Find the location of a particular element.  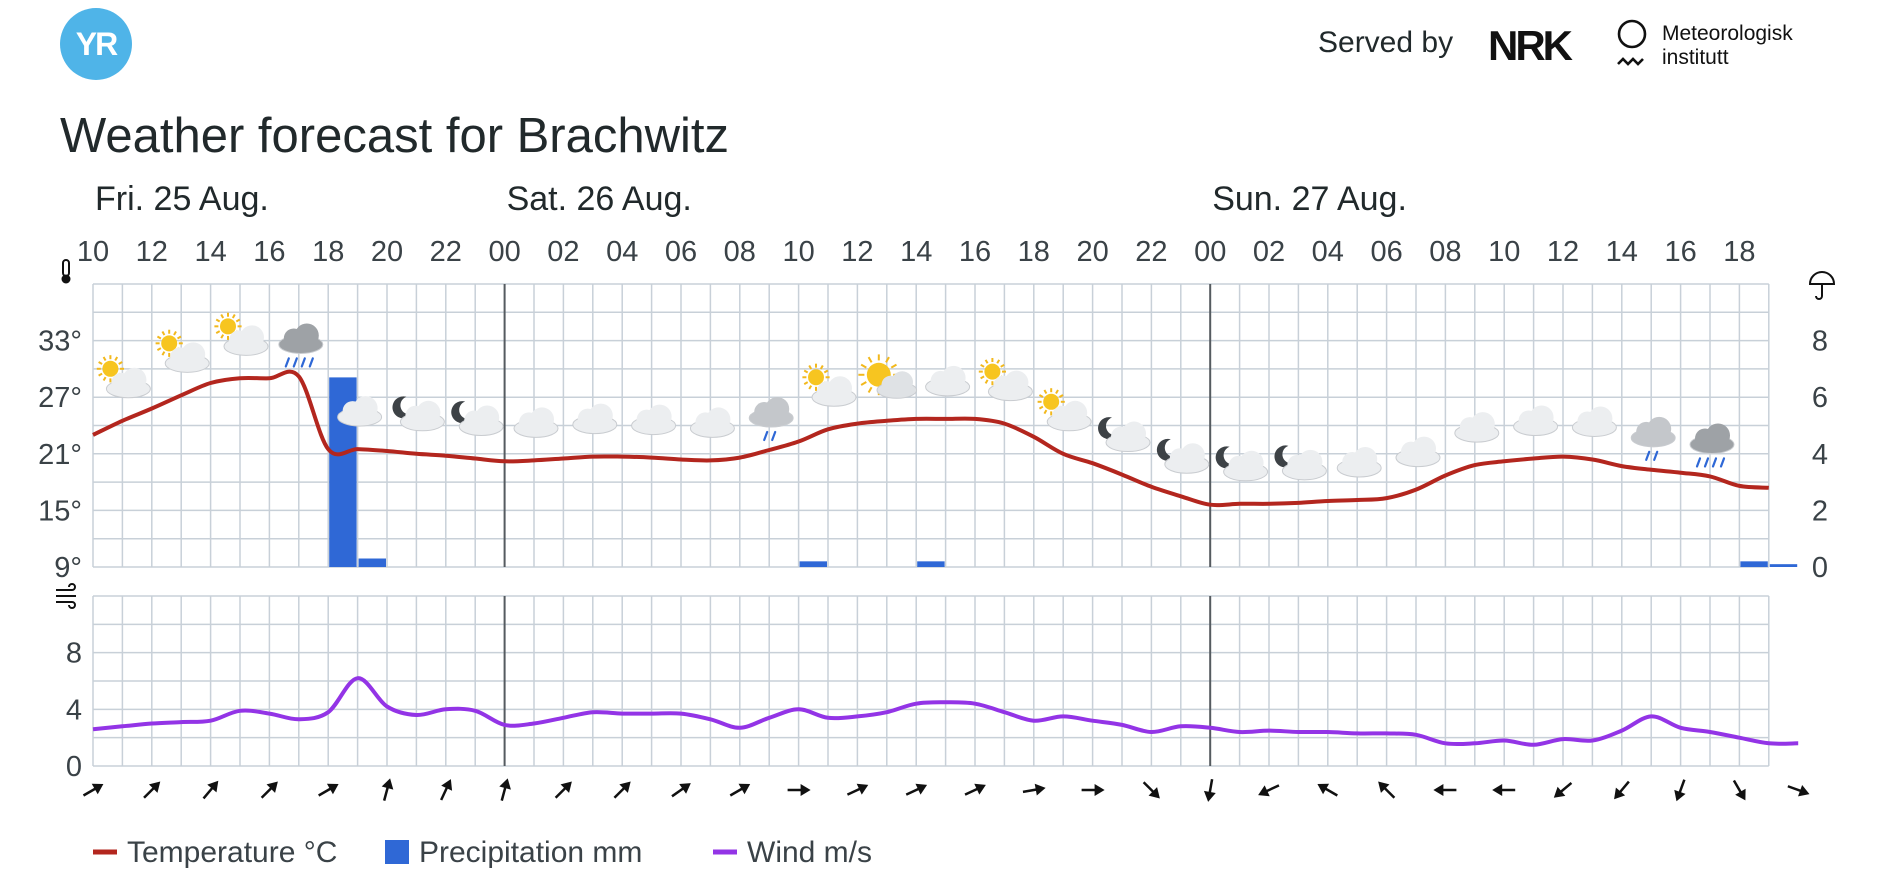

temperature-tick: 21° is located at coordinates (60, 455).